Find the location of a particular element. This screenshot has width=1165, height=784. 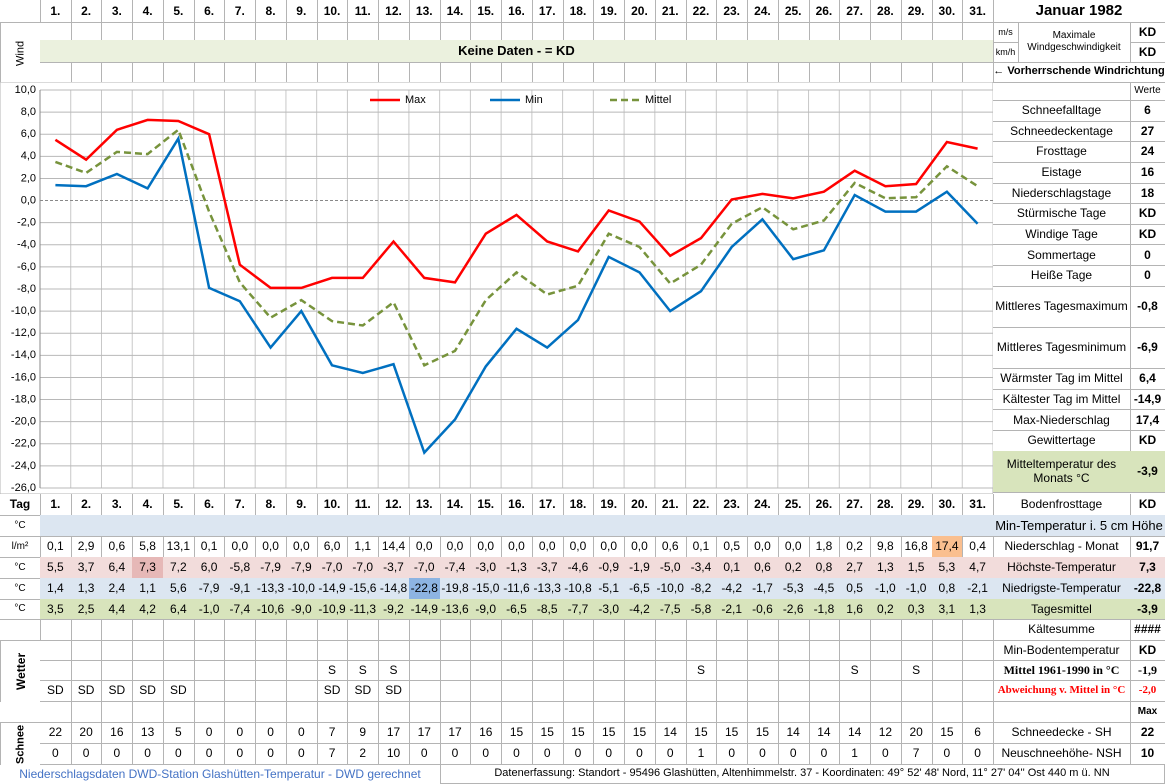

day-number: 28. is located at coordinates (886, 505).